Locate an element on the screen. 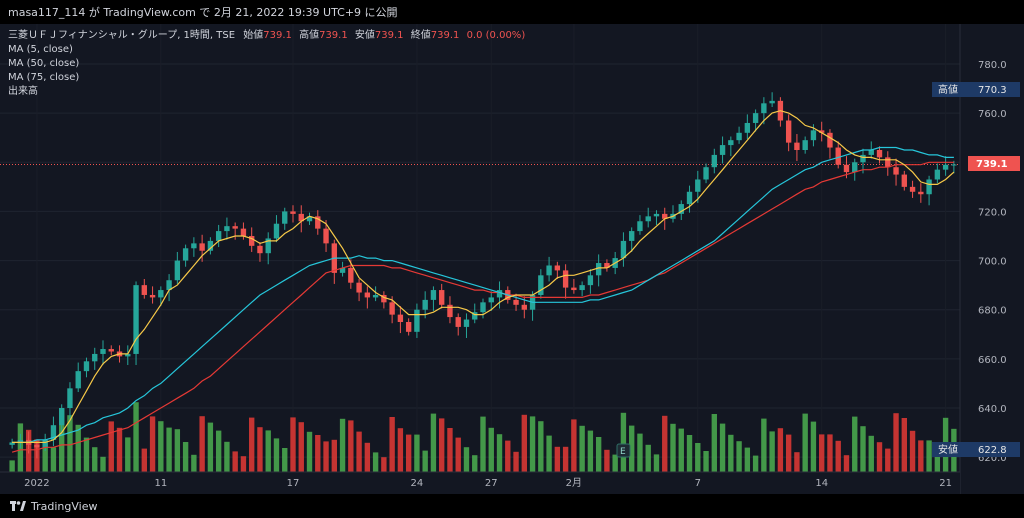 The image size is (1024, 518). earnings-event-marker: E is located at coordinates (623, 450).